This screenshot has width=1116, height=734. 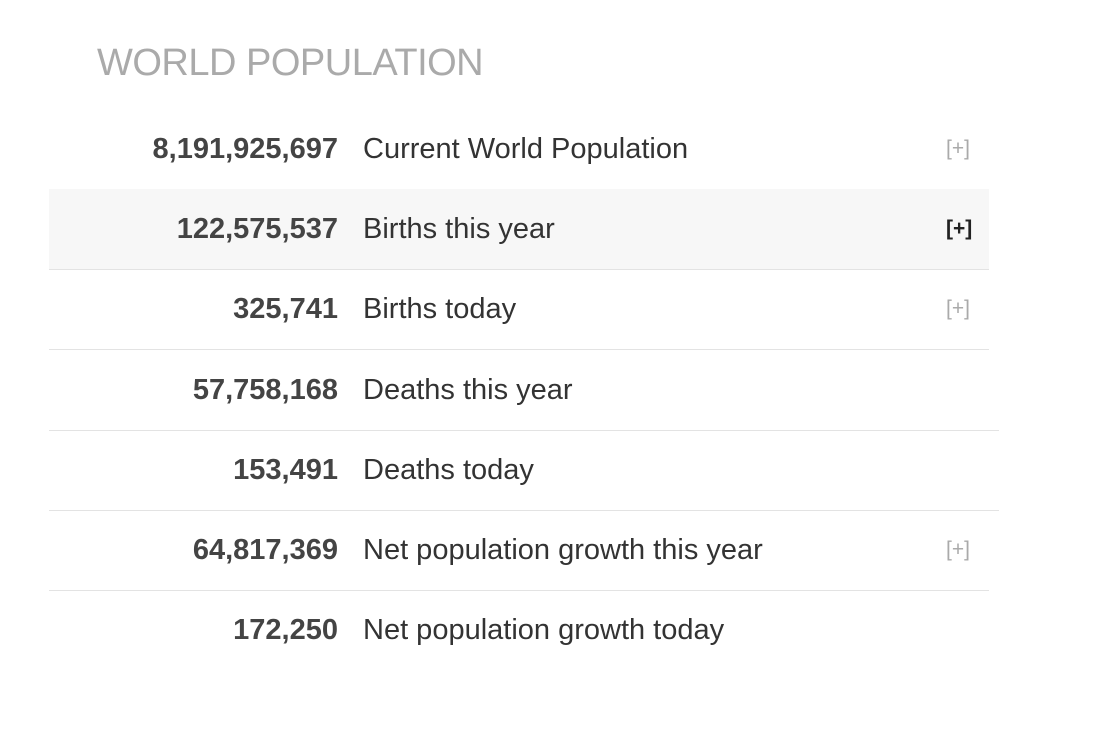 I want to click on row-label: Births today, so click(x=440, y=309).